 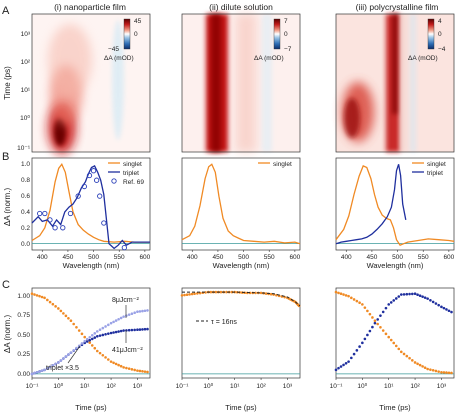 I want to click on row-b-ytick-4: 0.4, so click(x=25, y=212).